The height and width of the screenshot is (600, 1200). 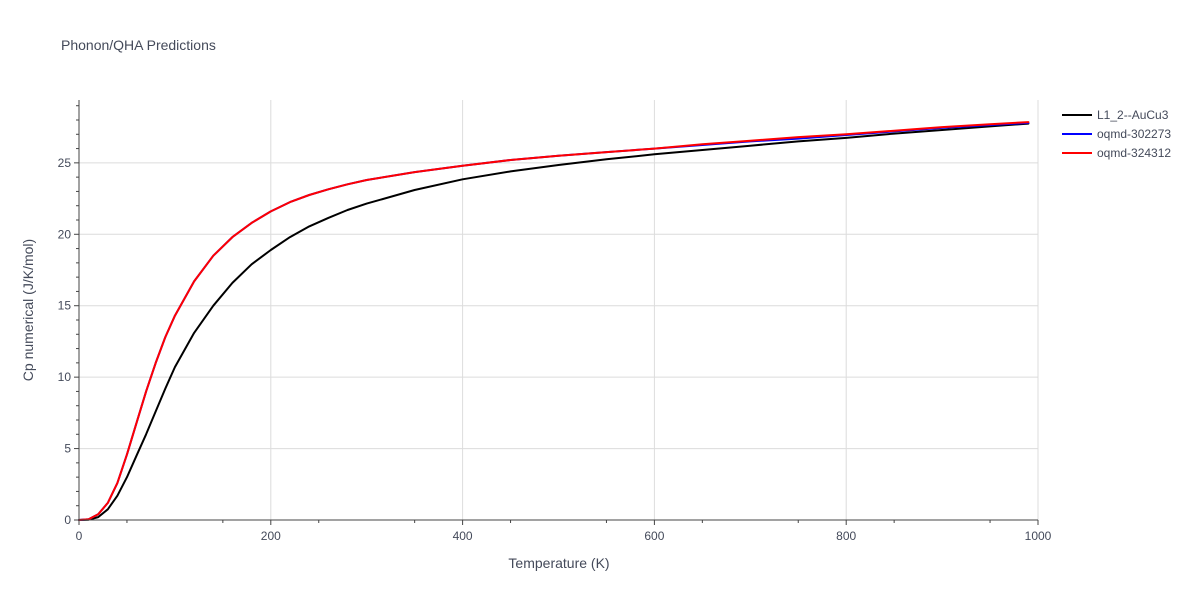 I want to click on y-tick-labels: 0 5 10 15 20 25, so click(x=65, y=341).